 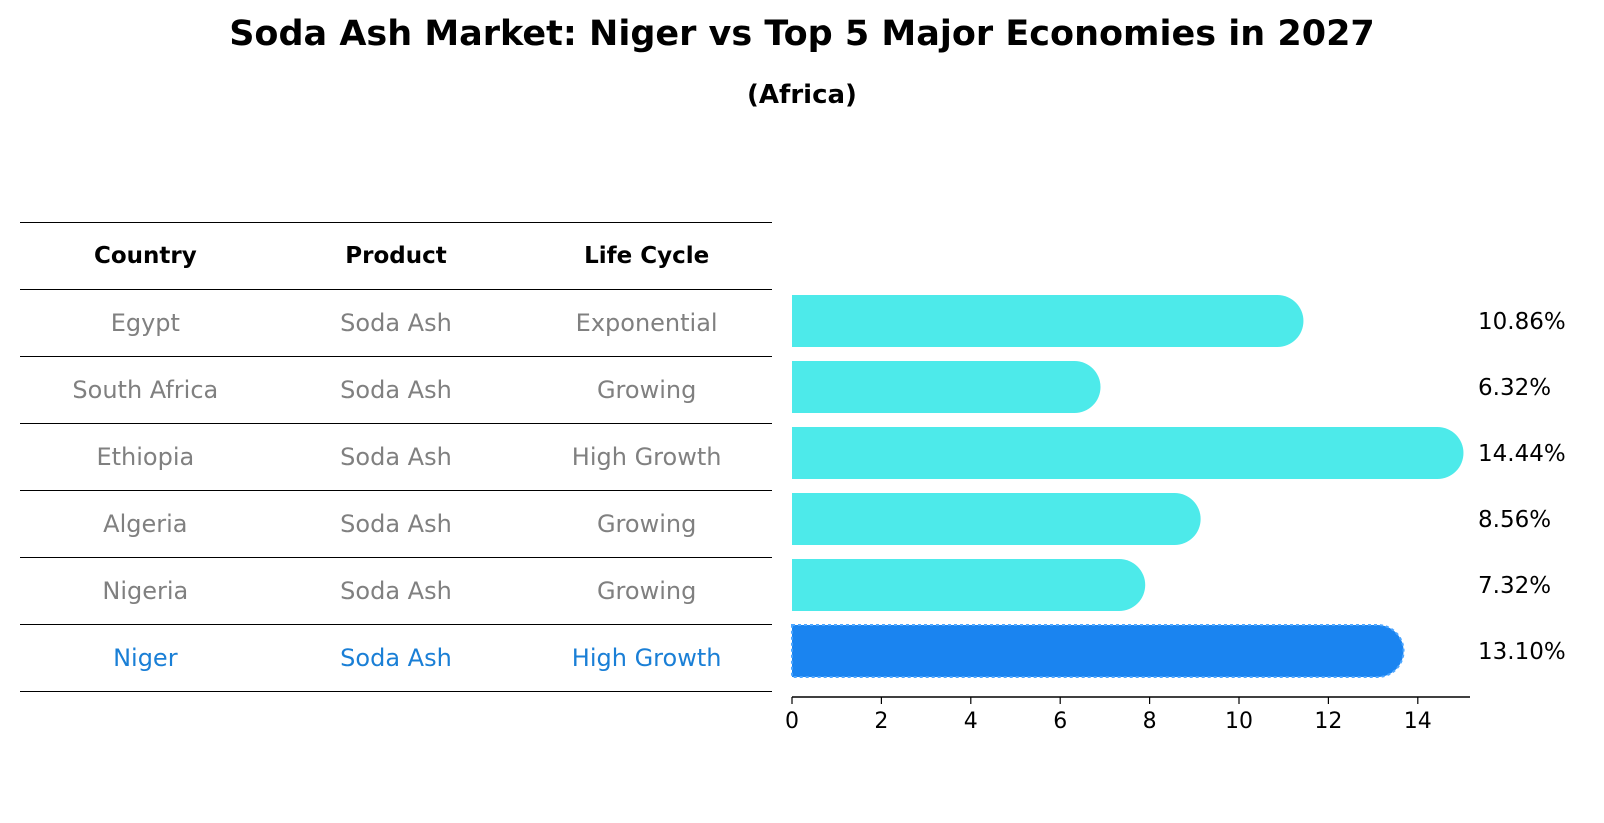 I want to click on cell-country: Ethiopia, so click(x=145, y=457).